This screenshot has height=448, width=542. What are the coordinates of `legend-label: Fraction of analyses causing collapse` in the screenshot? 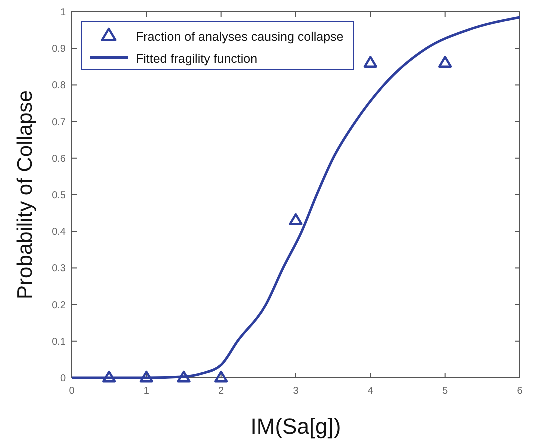 It's located at (240, 37).